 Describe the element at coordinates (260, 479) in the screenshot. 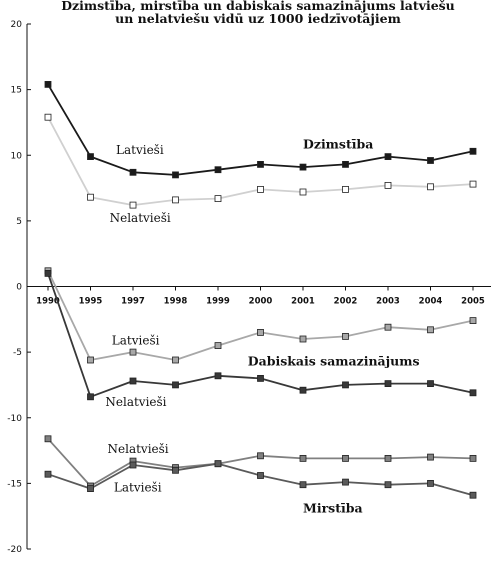

I see `series-line-death_lv` at that location.